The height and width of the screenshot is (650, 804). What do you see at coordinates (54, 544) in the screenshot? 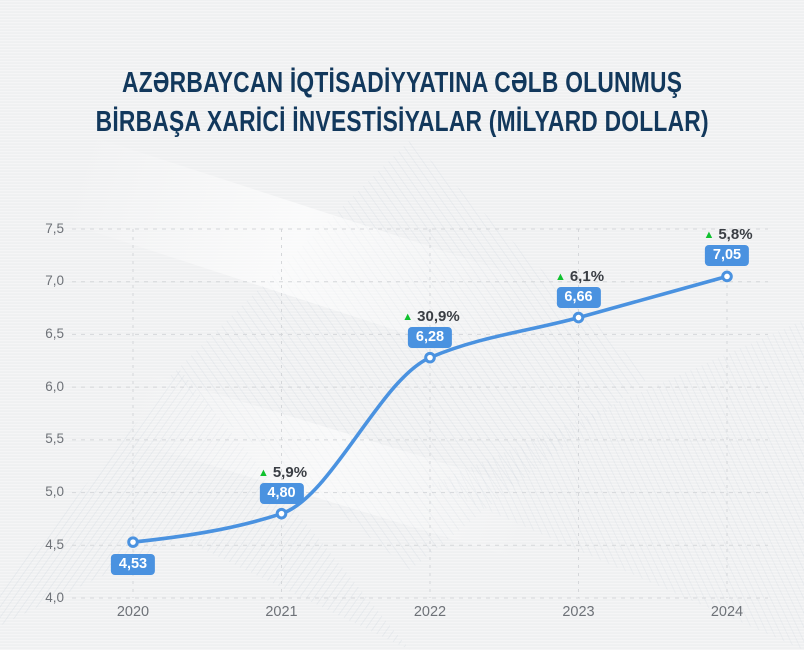
I see `y-axis-tick-label: 4,5` at bounding box center [54, 544].